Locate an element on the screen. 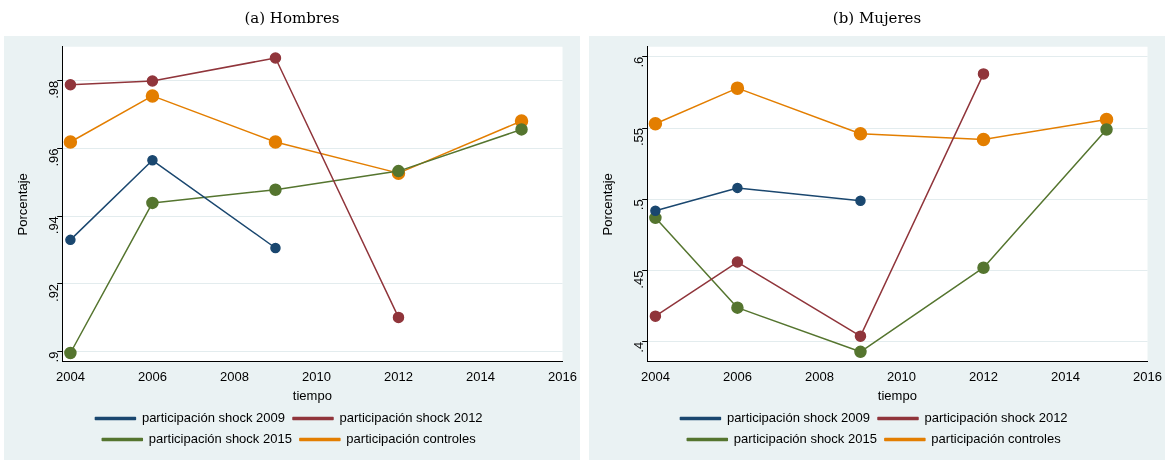 Image resolution: width=1169 pixels, height=464 pixels. y-tick-label: .98 is located at coordinates (53, 89).